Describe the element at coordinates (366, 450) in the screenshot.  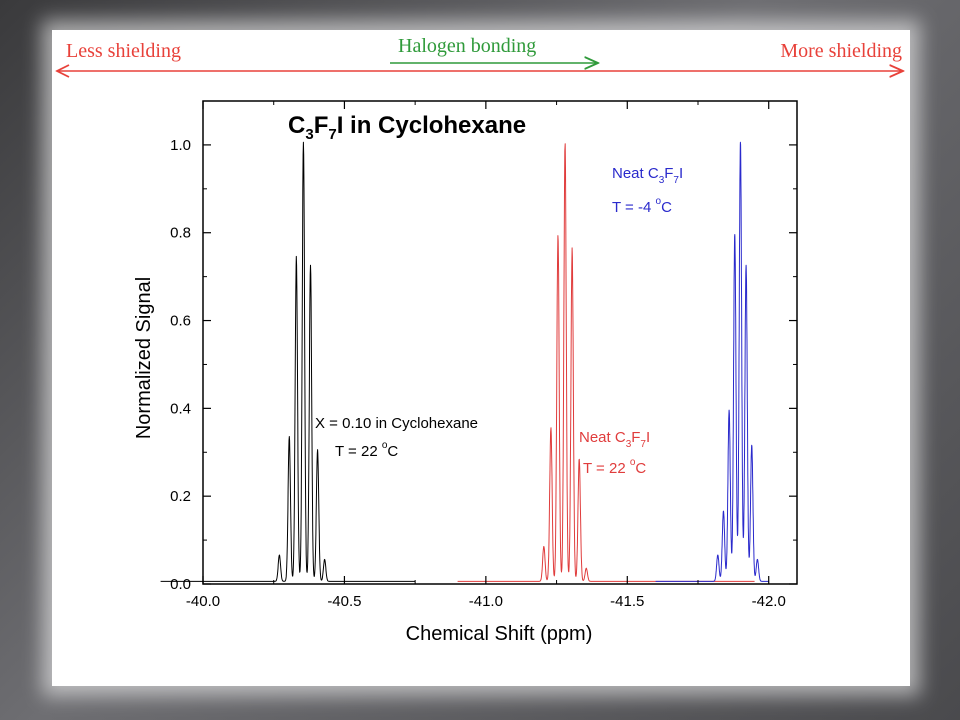
I see `annotation-black-line2: T = 22 oC` at that location.